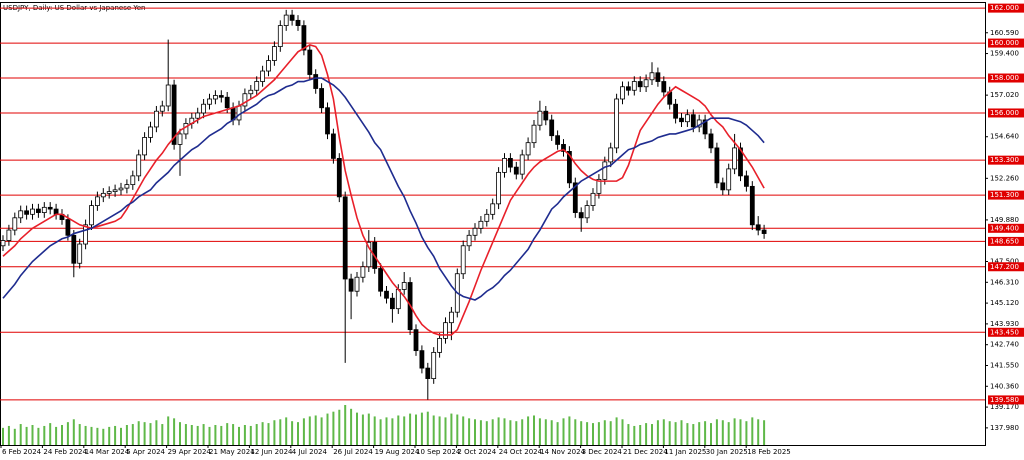 The image size is (1024, 460). What do you see at coordinates (1004, 95) in the screenshot?
I see `y-tick-label: 157.020` at bounding box center [1004, 95].